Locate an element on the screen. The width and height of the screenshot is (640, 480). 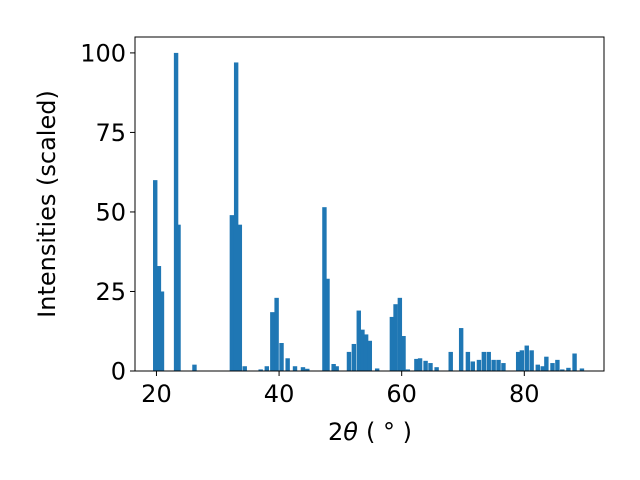
y-tick-label: 100 is located at coordinates (103, 53).